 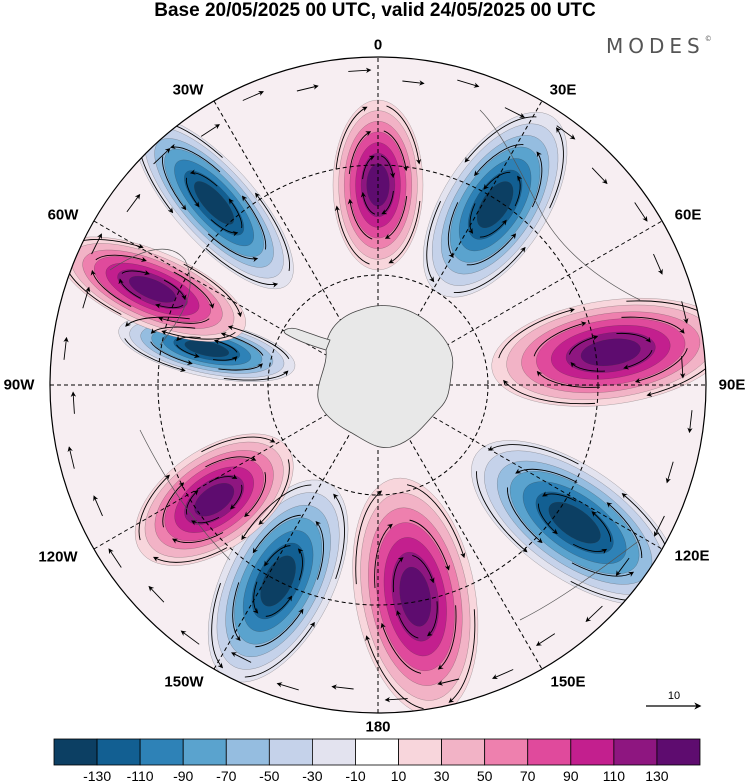 What do you see at coordinates (441, 776) in the screenshot?
I see `colorbar-tick-label: 30` at bounding box center [441, 776].